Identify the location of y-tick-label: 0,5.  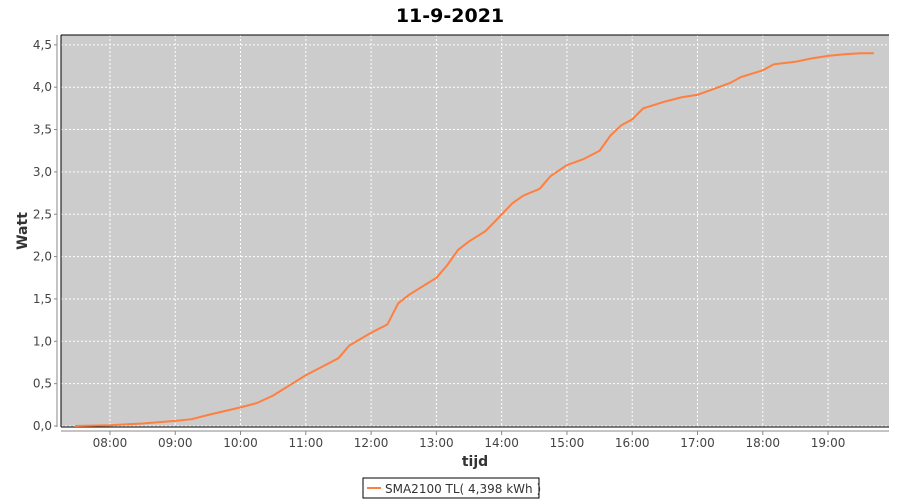
(42, 384).